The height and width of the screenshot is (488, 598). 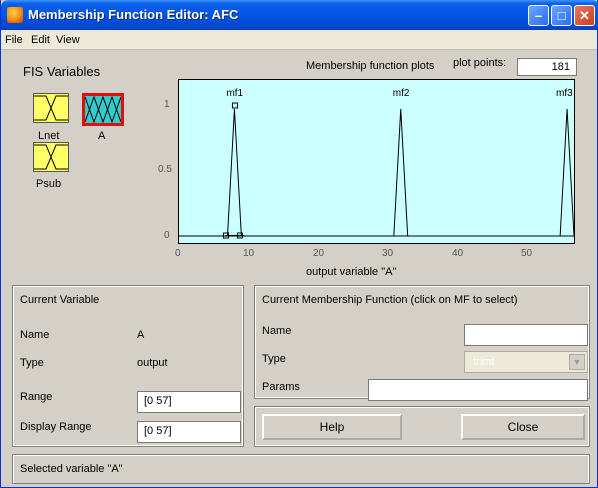 I want to click on x-tick-30: 30, so click(x=388, y=253).